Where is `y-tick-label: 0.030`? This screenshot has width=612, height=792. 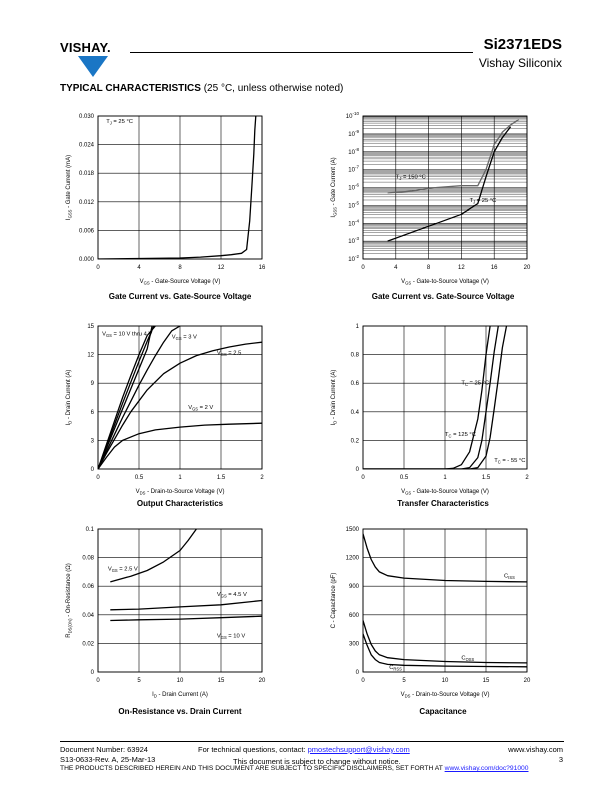 y-tick-label: 0.030 is located at coordinates (87, 117).